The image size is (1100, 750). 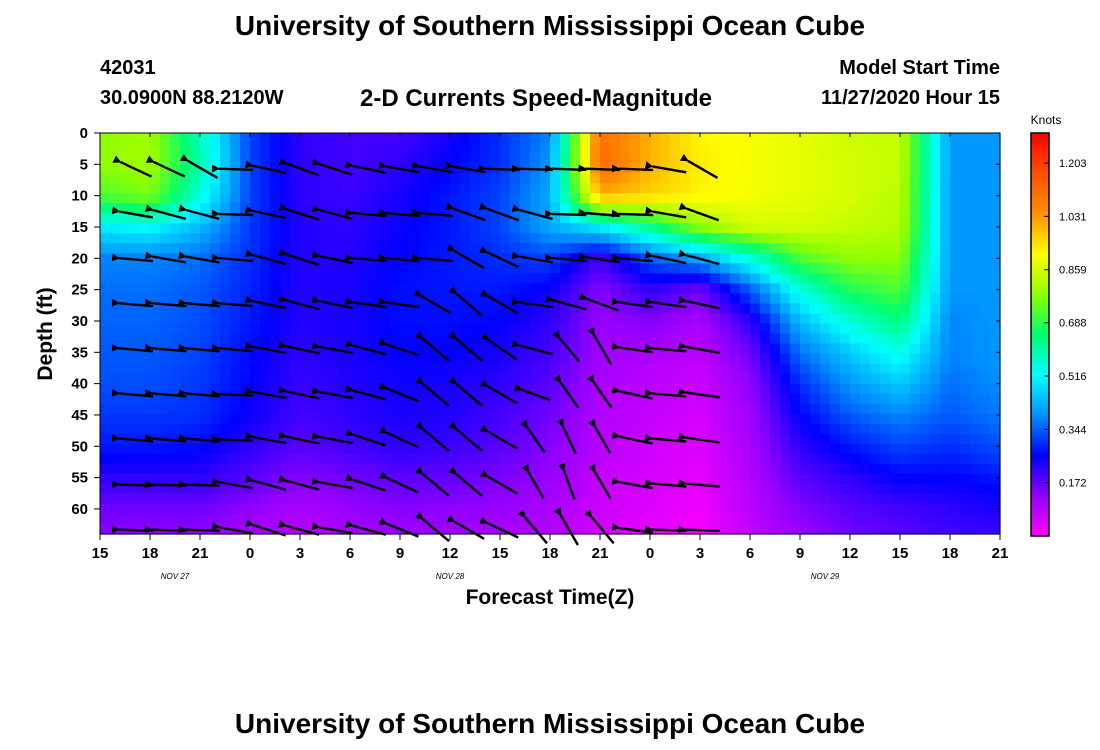 What do you see at coordinates (200, 553) in the screenshot?
I see `x-tick-label: 21` at bounding box center [200, 553].